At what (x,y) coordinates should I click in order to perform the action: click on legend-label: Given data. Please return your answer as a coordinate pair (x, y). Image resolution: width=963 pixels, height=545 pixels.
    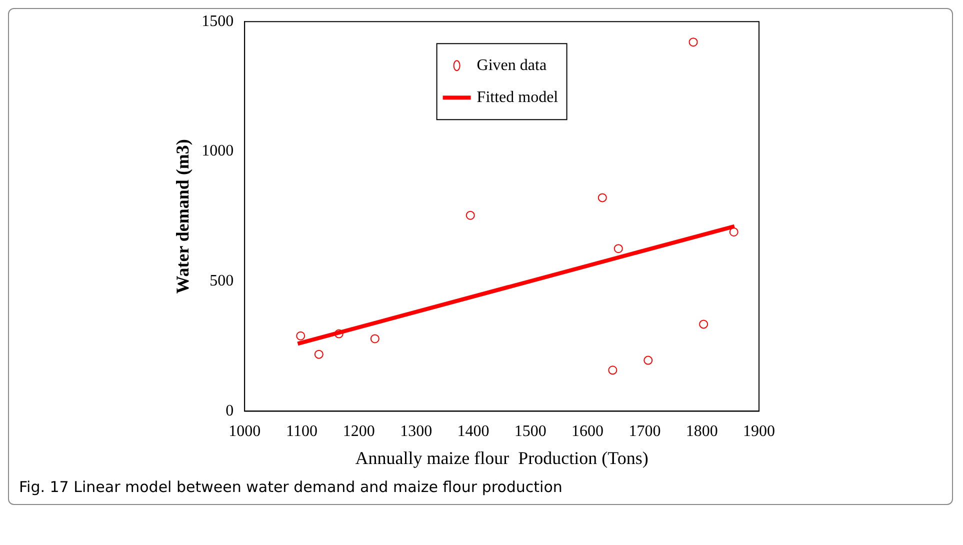
    Looking at the image, I should click on (511, 65).